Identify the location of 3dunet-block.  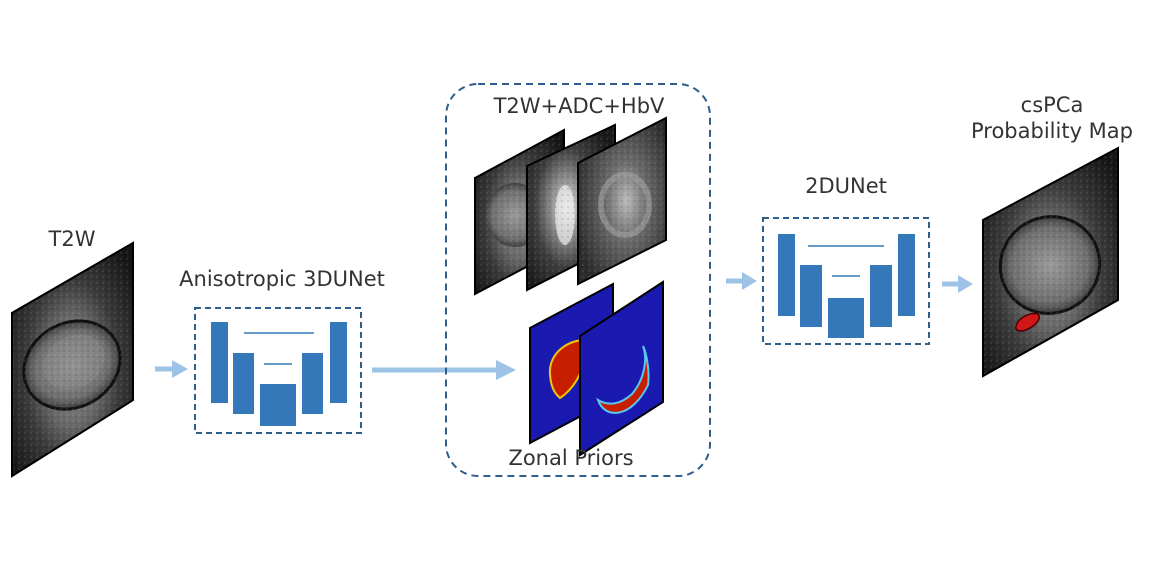
(278, 370).